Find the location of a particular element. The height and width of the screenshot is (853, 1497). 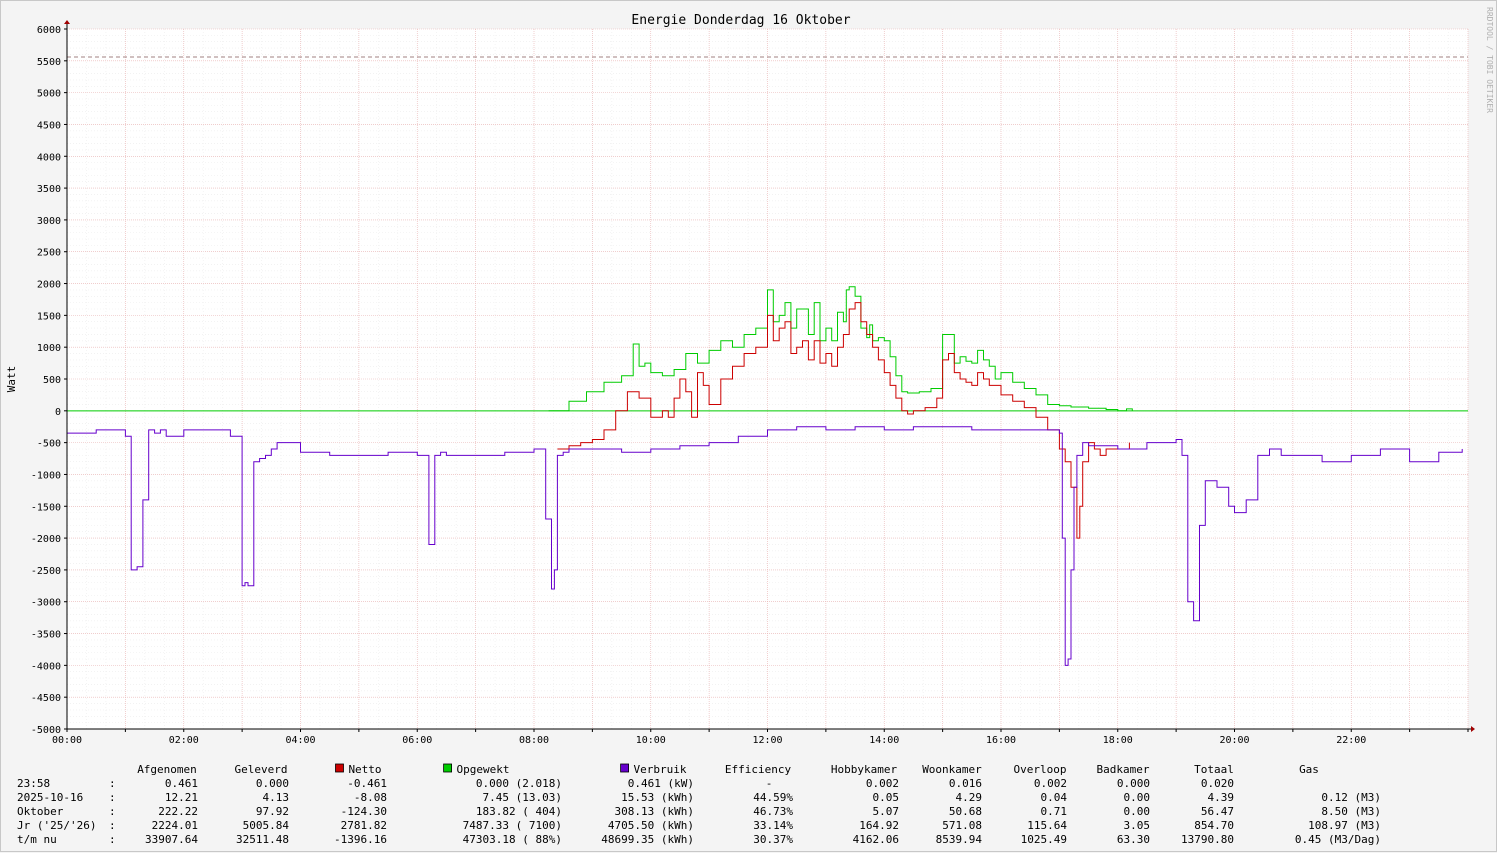

table-cell: 15.53 (kWh) is located at coordinates (657, 797).